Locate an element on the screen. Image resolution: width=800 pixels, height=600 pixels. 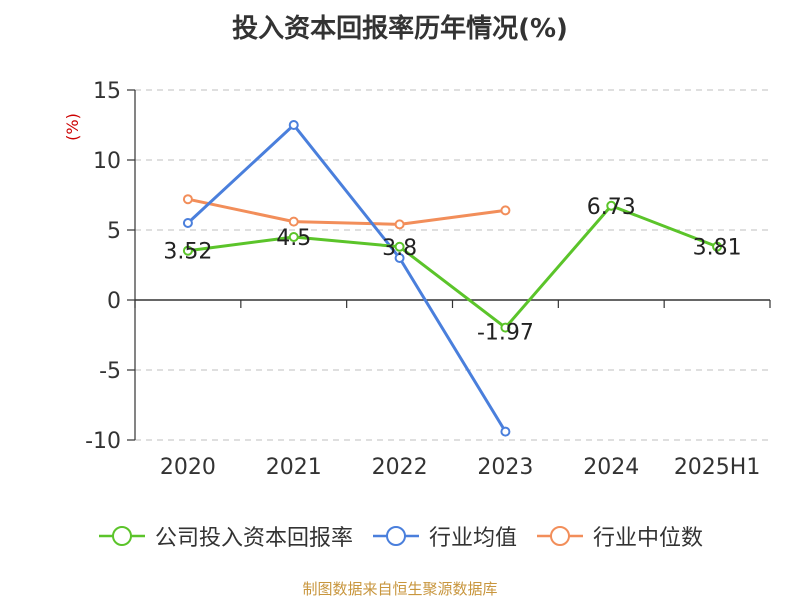
y-tick-label: -10 is located at coordinates (103, 441).